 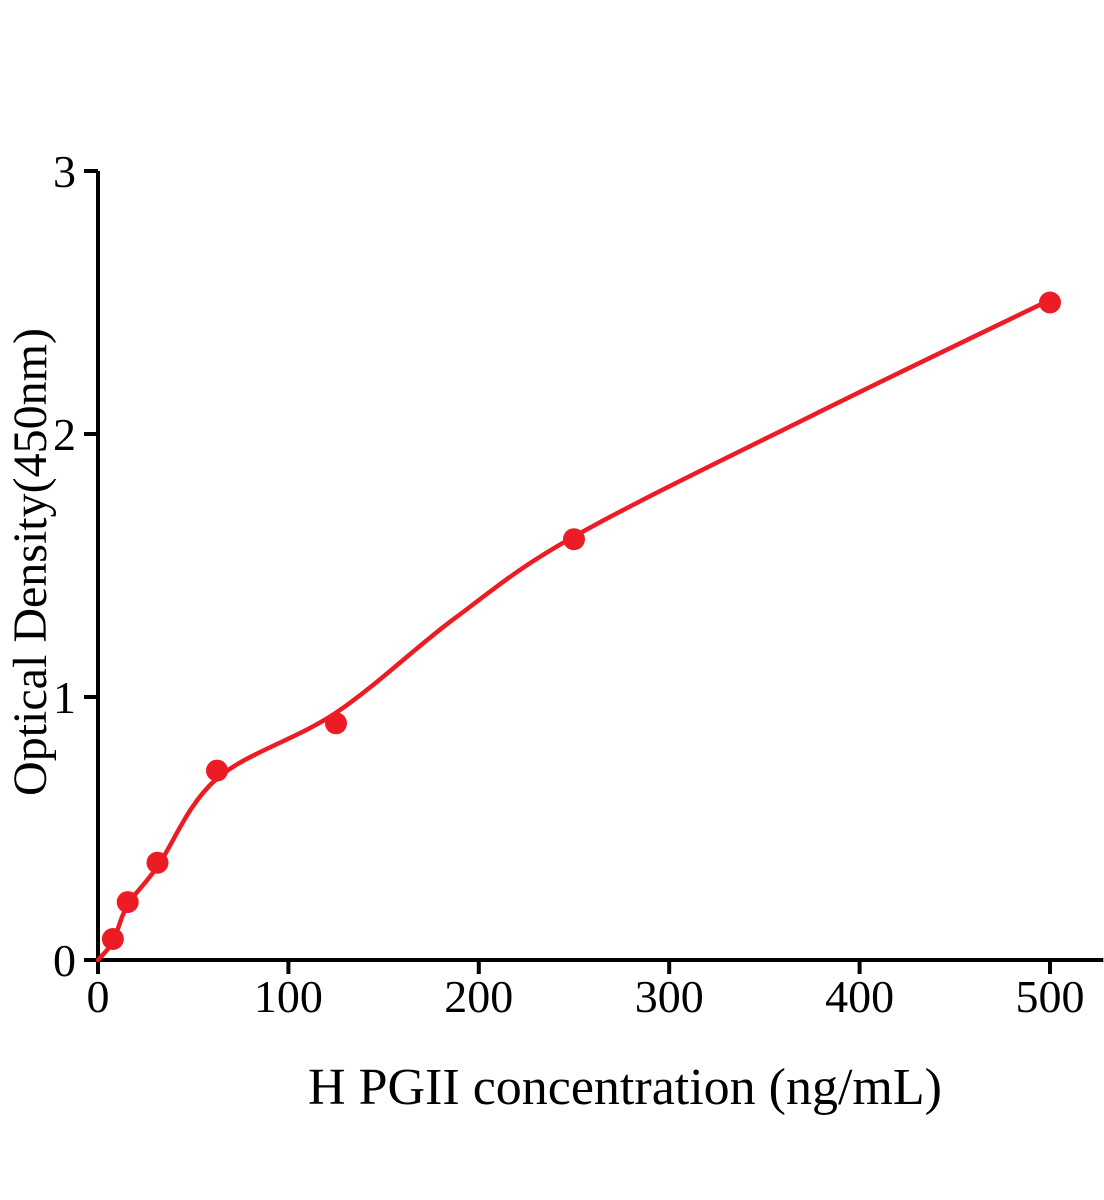 I want to click on y-tick-label: 2, so click(x=64, y=434).